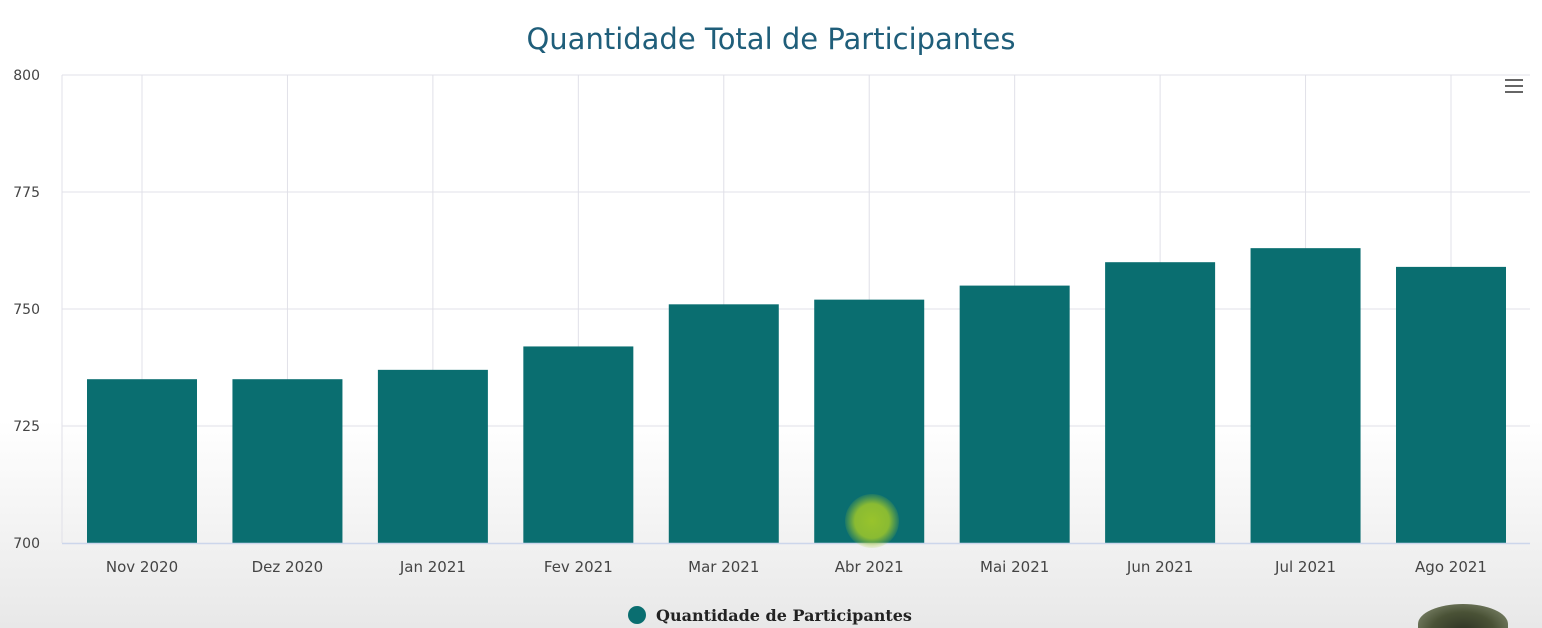 This screenshot has width=1542, height=628. What do you see at coordinates (1514, 86) in the screenshot?
I see `hamburger-menu-icon` at bounding box center [1514, 86].